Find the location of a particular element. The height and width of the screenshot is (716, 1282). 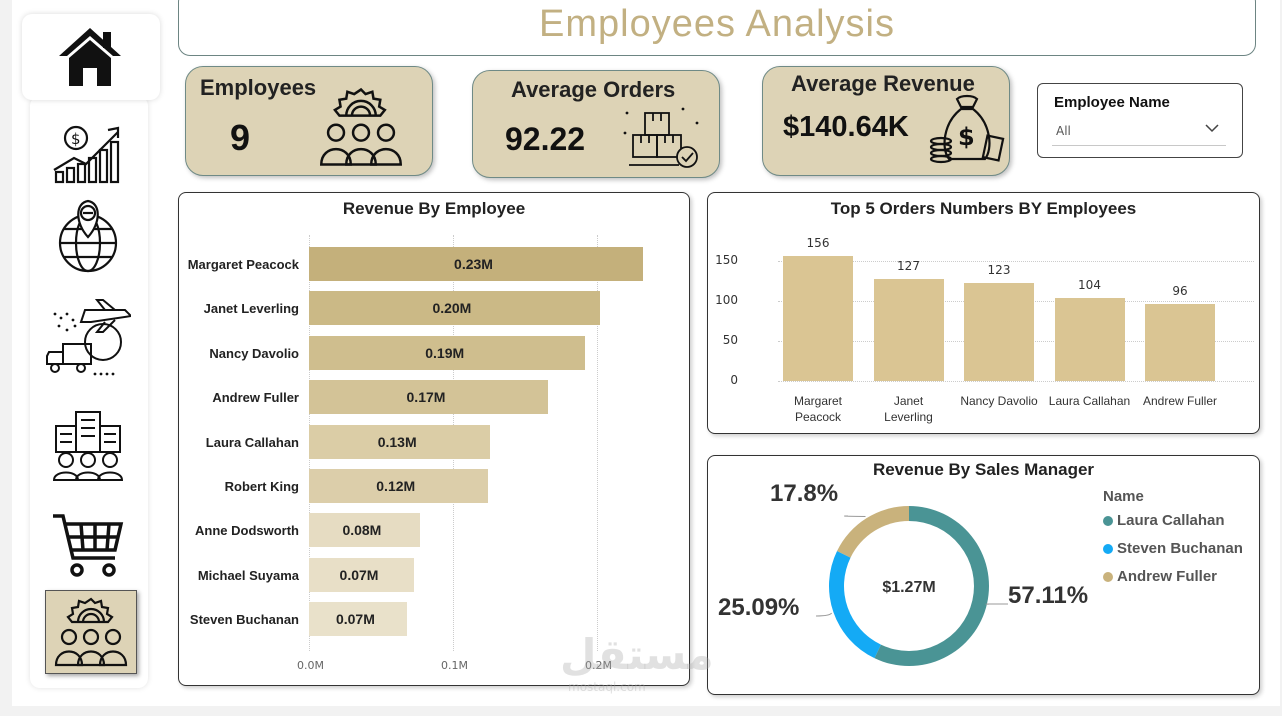

y-tick-label: 50 is located at coordinates (730, 340).